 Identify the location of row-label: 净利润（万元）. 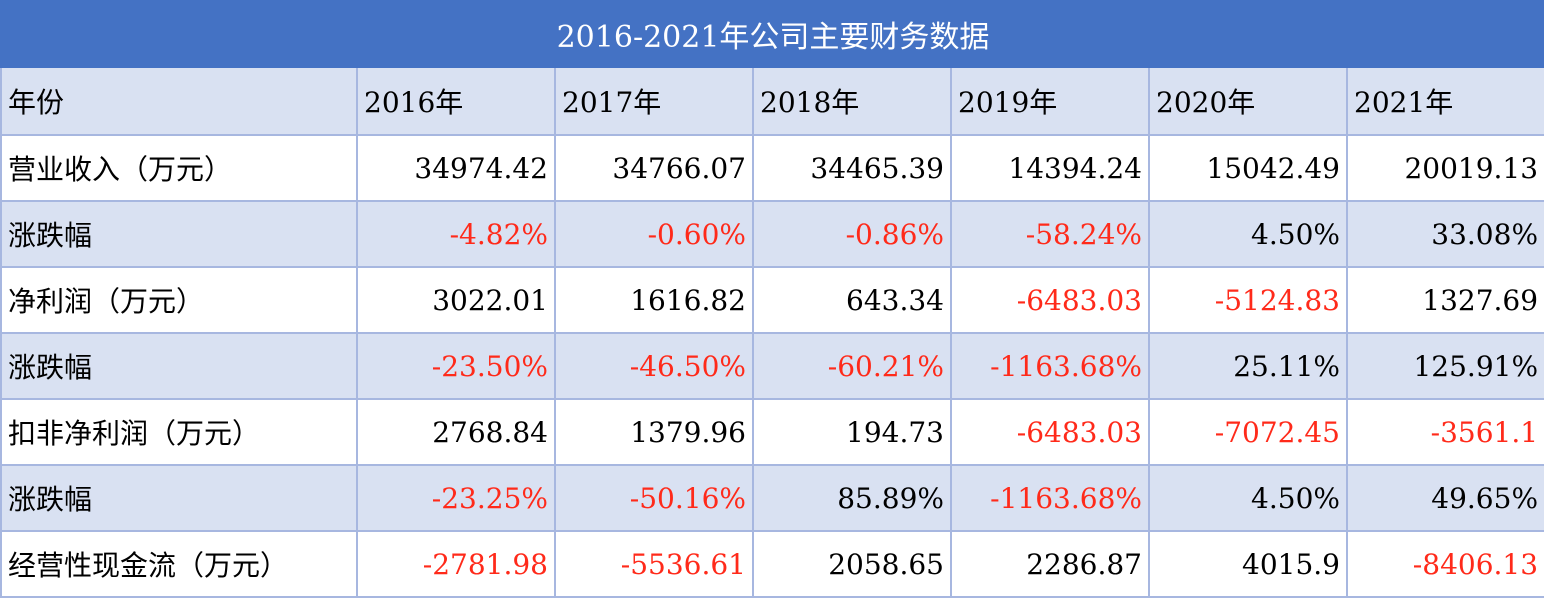
(179, 300).